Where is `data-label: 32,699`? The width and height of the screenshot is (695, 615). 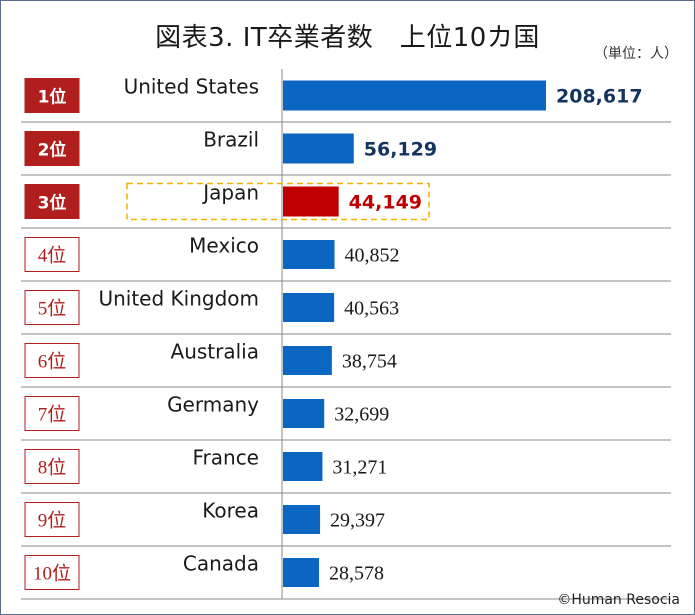 data-label: 32,699 is located at coordinates (361, 415).